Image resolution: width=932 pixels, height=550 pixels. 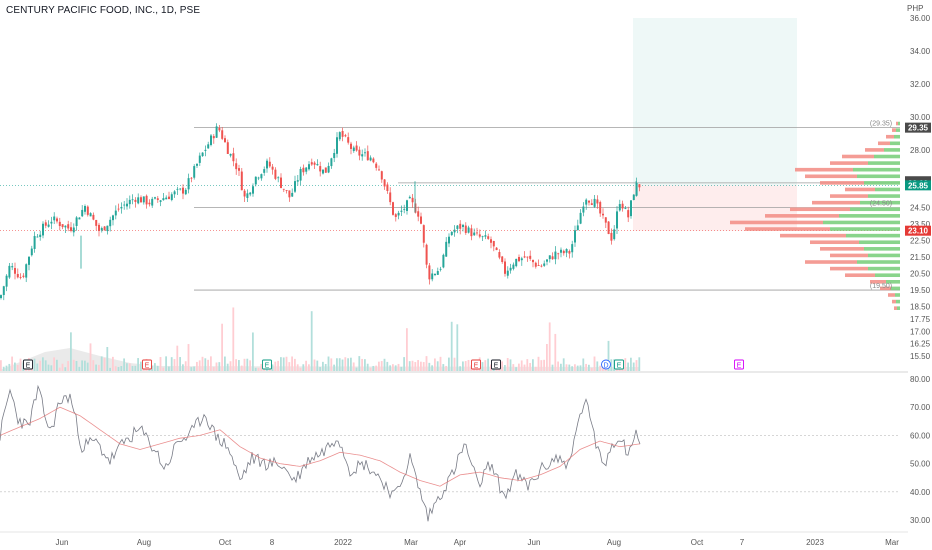 I want to click on price-tick-label: 17.00, so click(x=920, y=331).